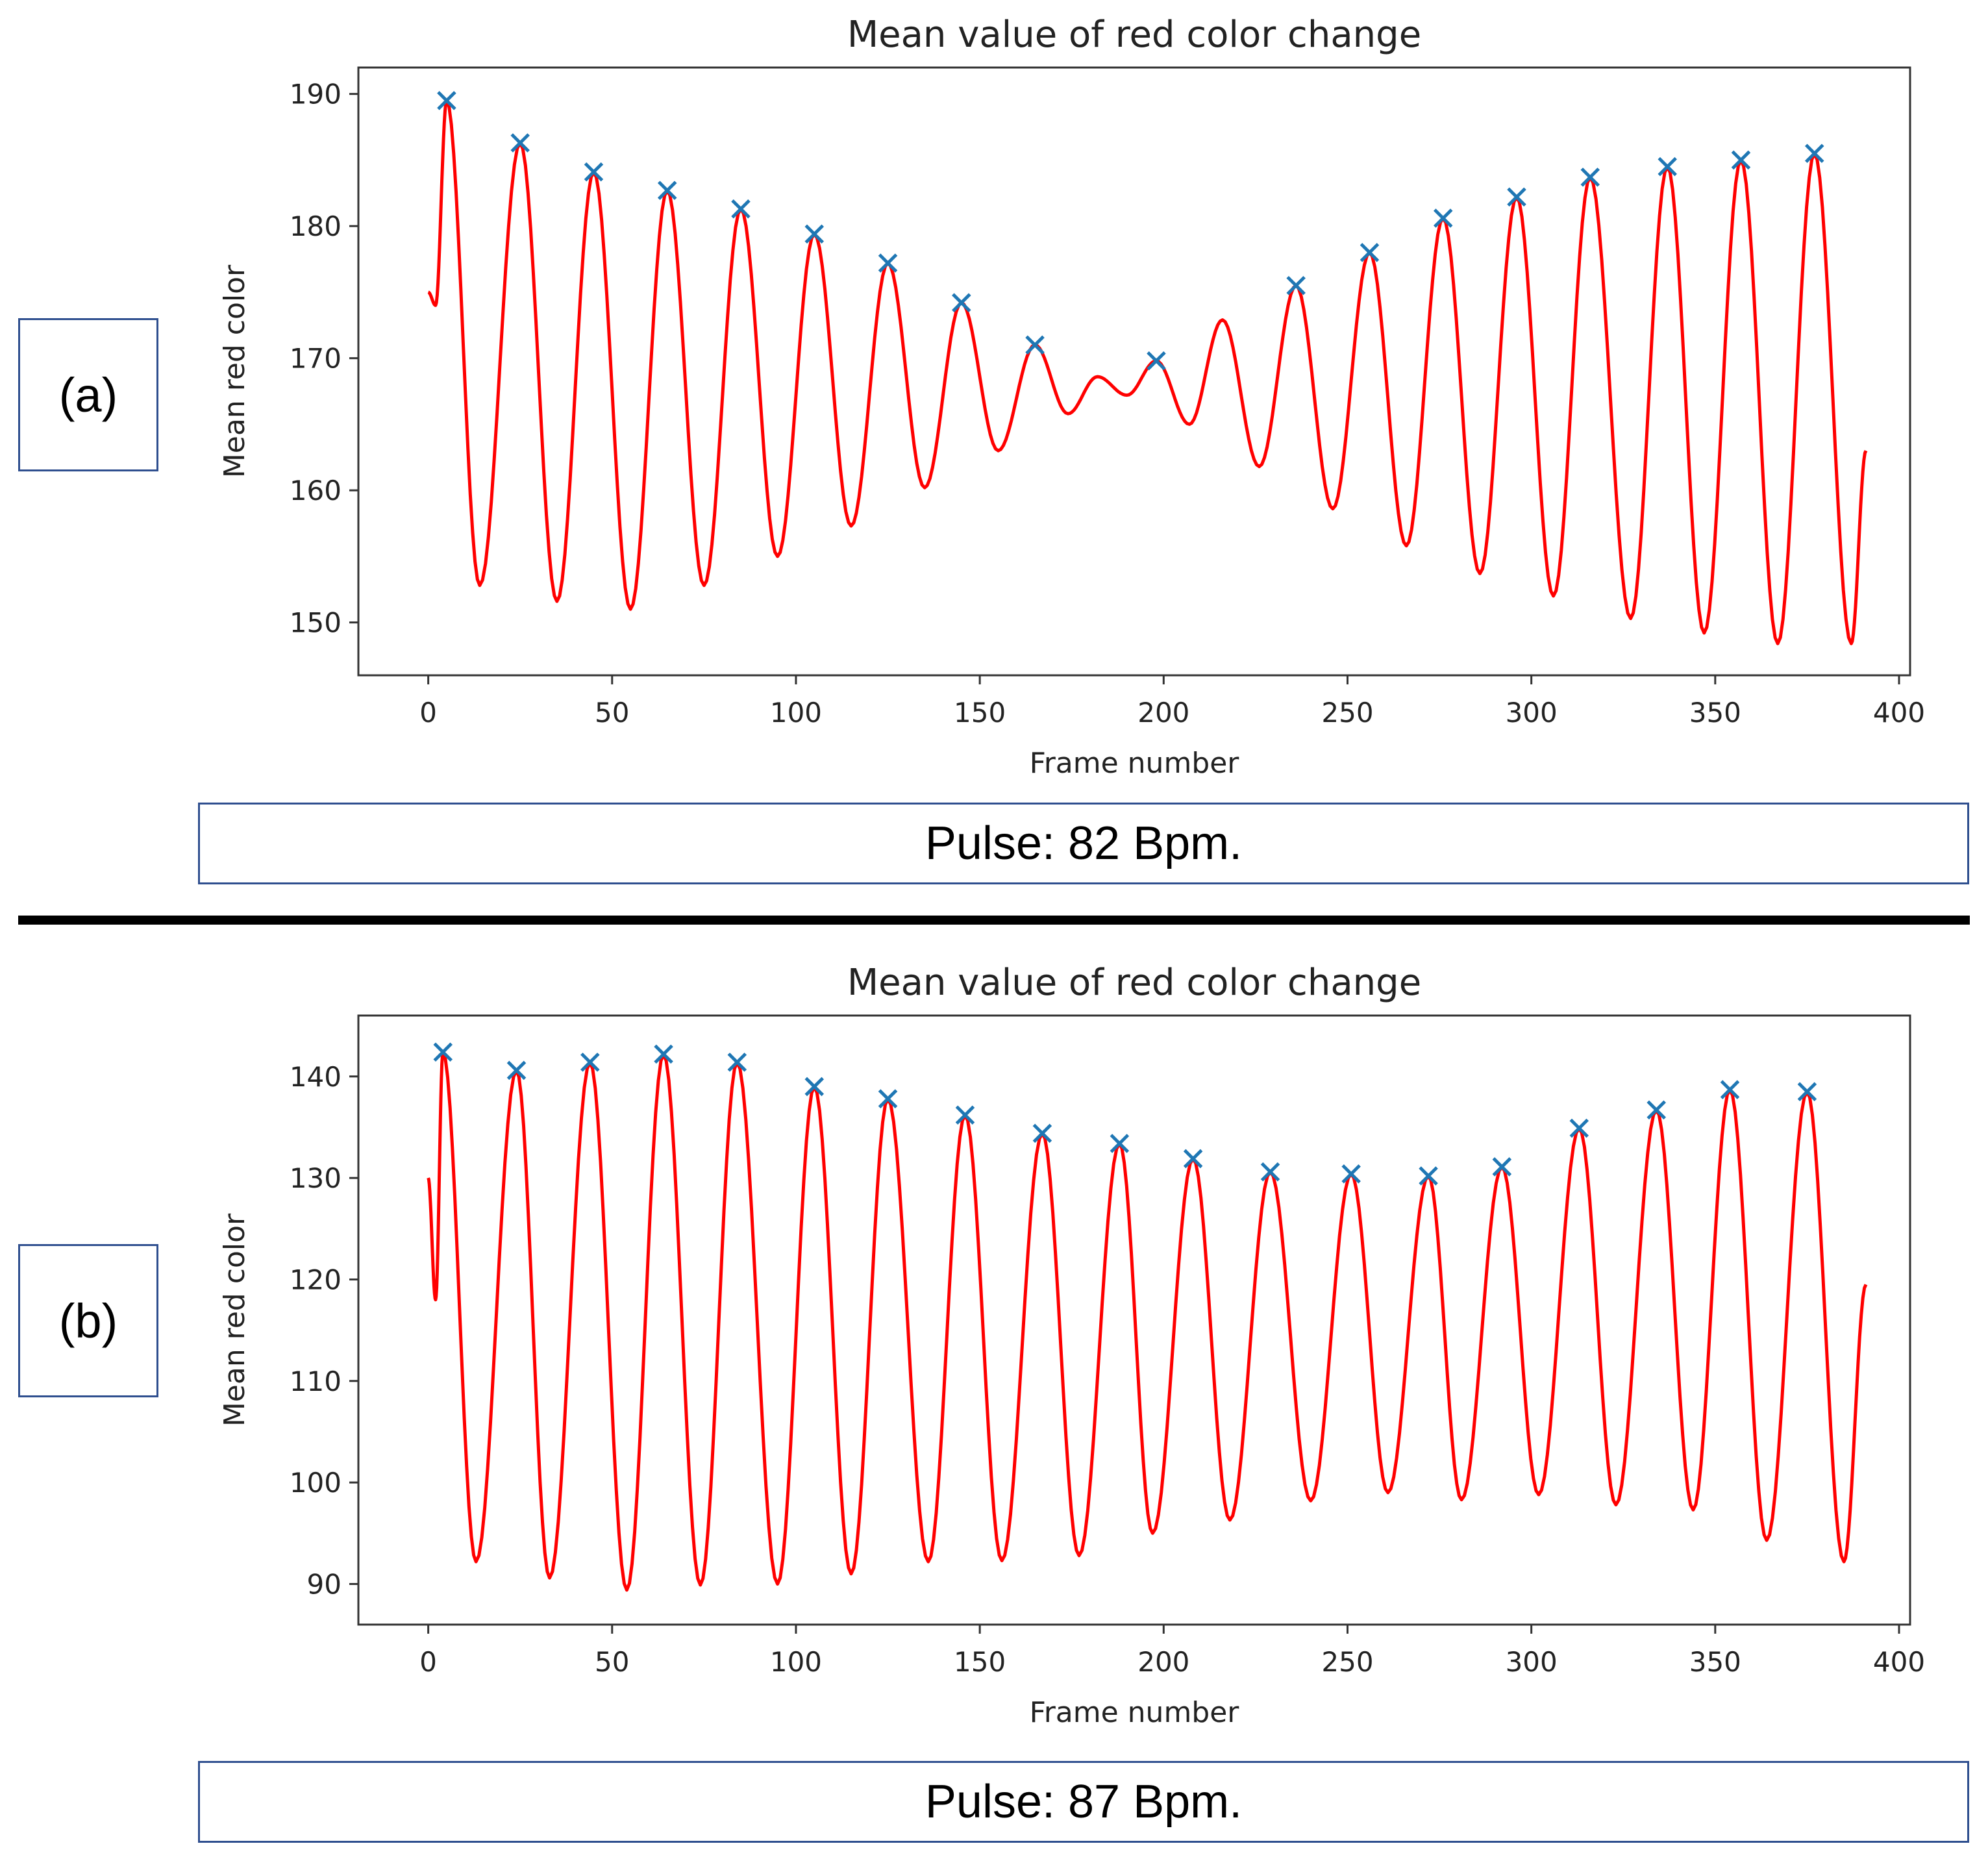 The image size is (1988, 1859). I want to click on y-tick-label: 130, so click(316, 1178).